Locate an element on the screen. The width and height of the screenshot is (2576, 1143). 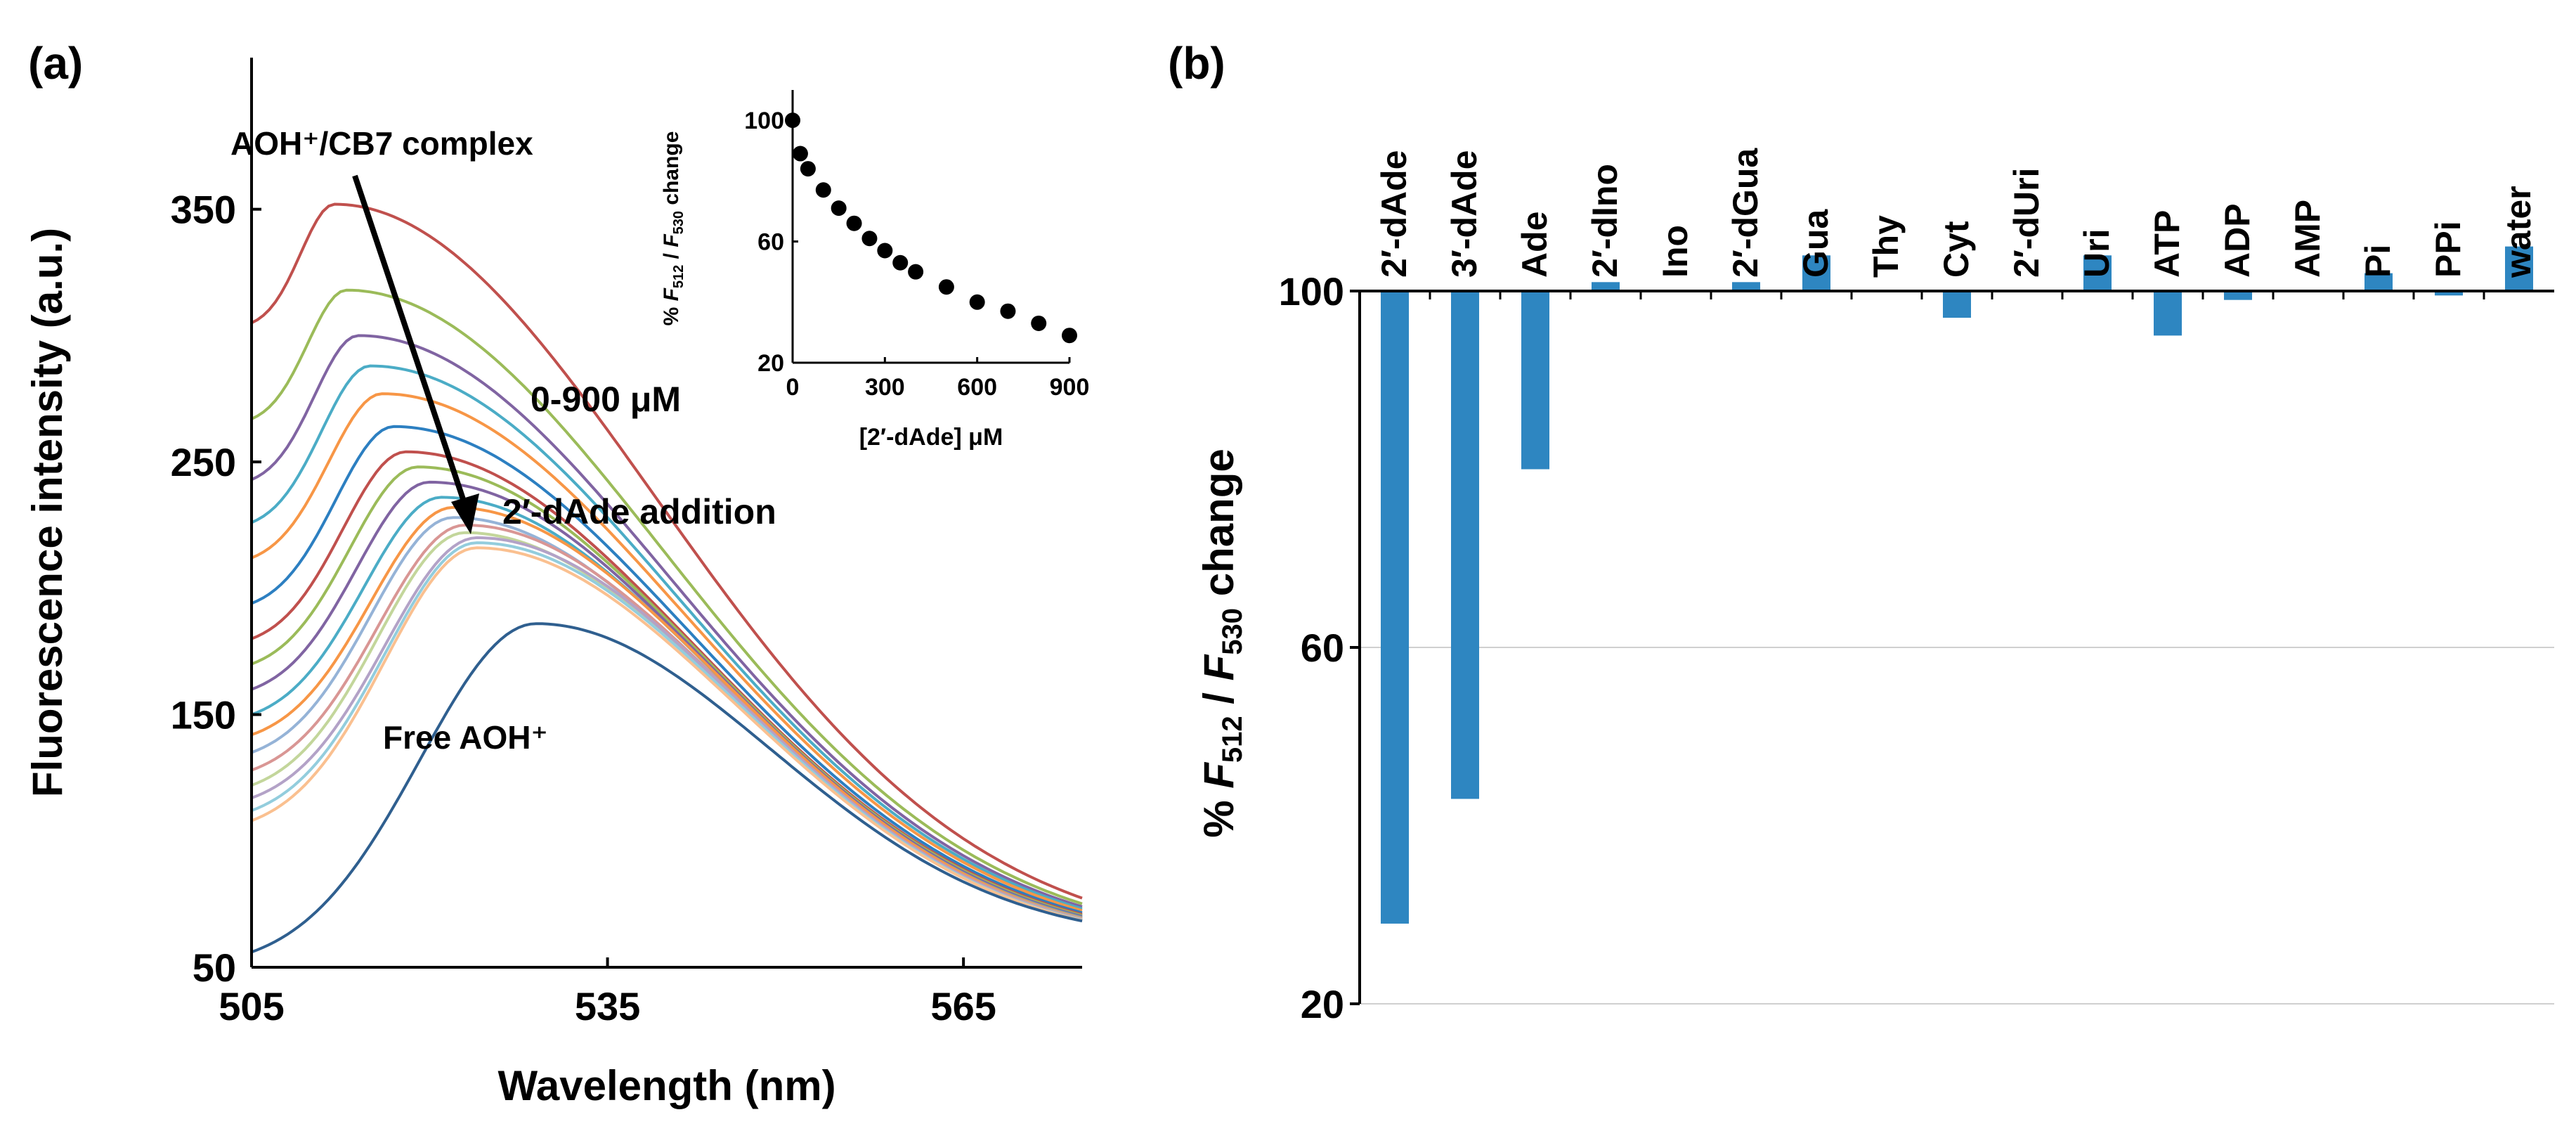
a-y-tick-label: 250 is located at coordinates (203, 462).